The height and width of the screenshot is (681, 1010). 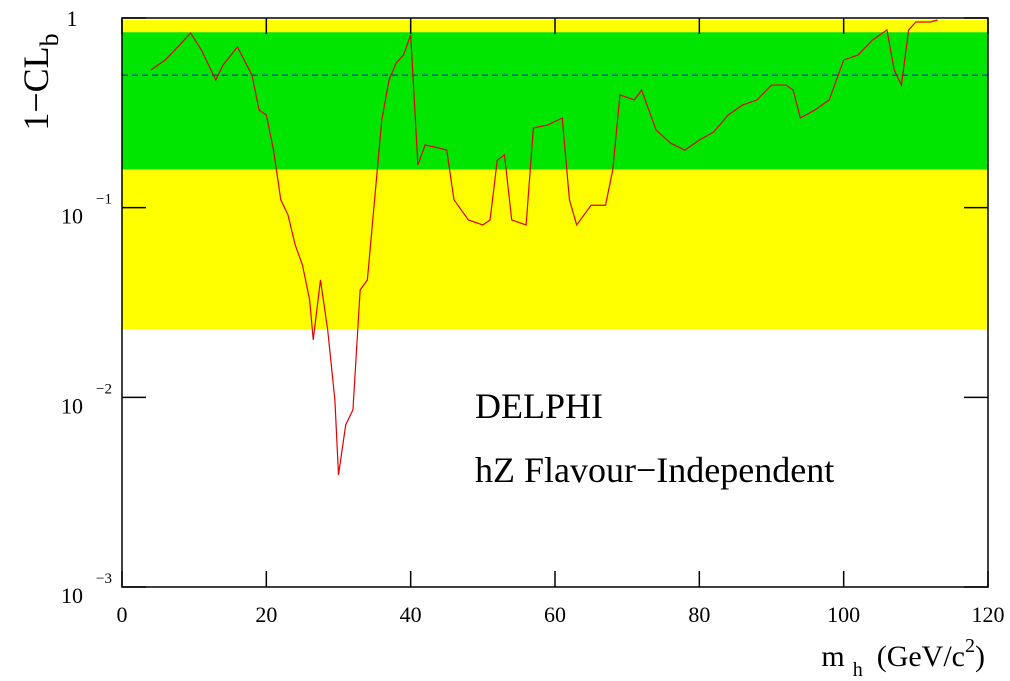 What do you see at coordinates (970, 646) in the screenshot?
I see `x-label-sup: 2` at bounding box center [970, 646].